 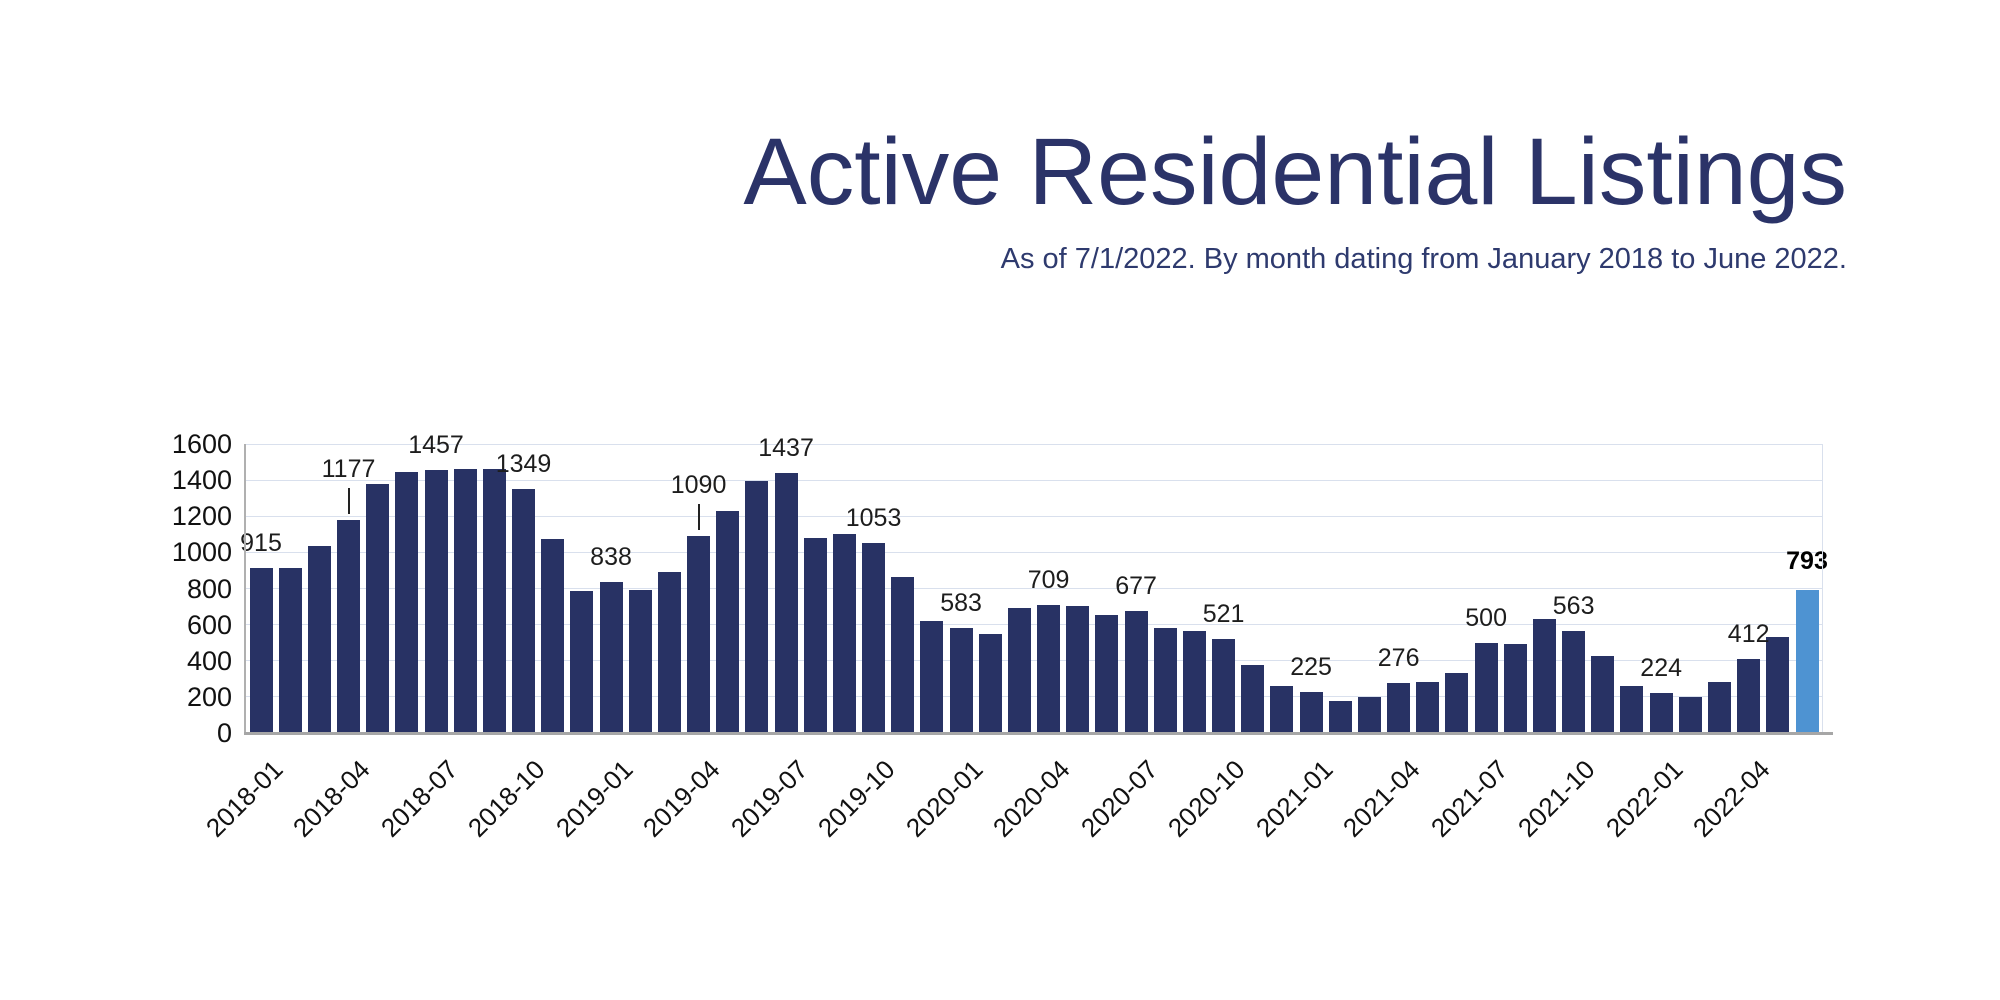 I want to click on data-label-2020-07: 677, so click(x=1136, y=585).